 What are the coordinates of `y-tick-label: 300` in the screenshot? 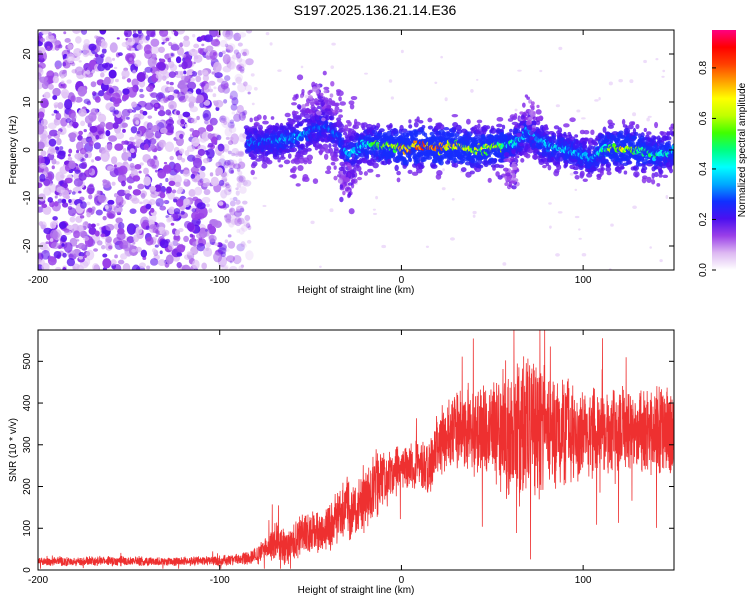 It's located at (27, 444).